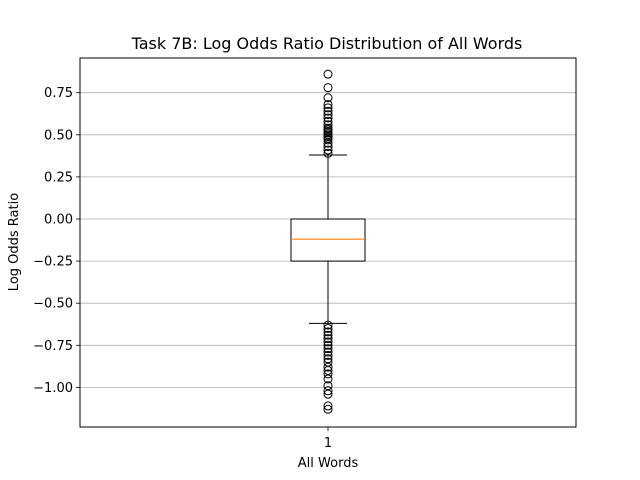  I want to click on y-axis-ticks: 0.75 0.50 0.25 0.00 −0.25 −0.50 −0.75 −1.00, so click(56, 241).